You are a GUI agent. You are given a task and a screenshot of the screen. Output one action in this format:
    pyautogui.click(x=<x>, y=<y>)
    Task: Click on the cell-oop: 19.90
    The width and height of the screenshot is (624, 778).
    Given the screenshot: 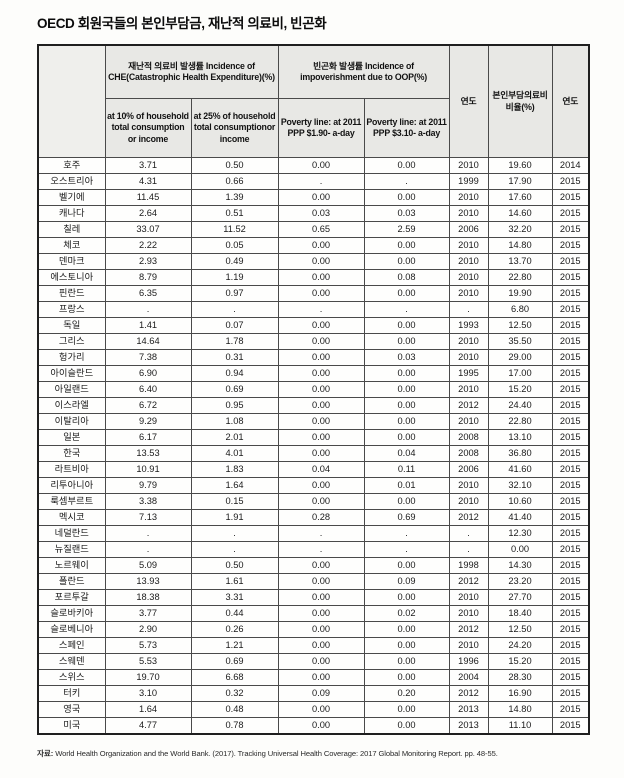 What is the action you would take?
    pyautogui.click(x=520, y=293)
    